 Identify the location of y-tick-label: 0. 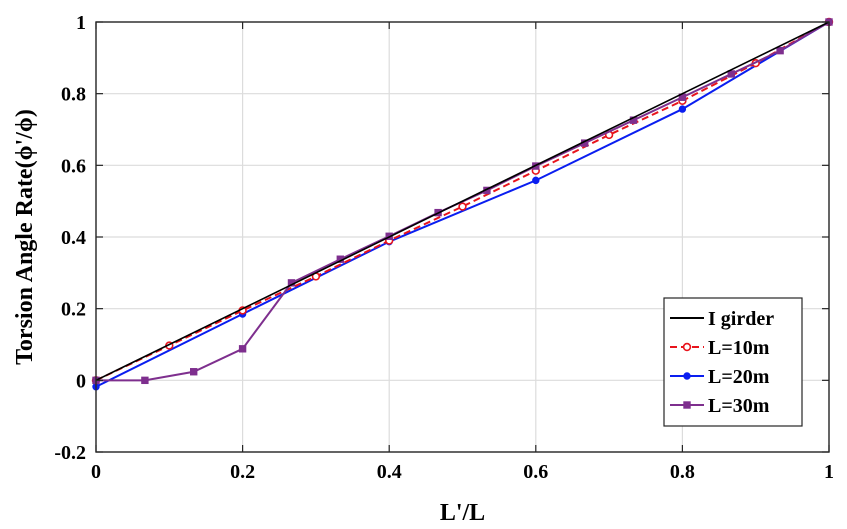
(81, 381).